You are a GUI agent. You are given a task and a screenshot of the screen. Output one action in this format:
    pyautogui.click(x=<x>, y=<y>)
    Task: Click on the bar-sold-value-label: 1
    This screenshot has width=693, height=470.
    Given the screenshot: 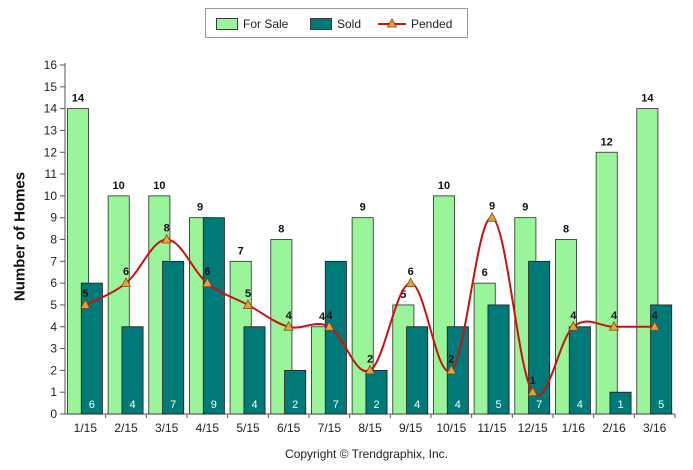 What is the action you would take?
    pyautogui.click(x=620, y=405)
    